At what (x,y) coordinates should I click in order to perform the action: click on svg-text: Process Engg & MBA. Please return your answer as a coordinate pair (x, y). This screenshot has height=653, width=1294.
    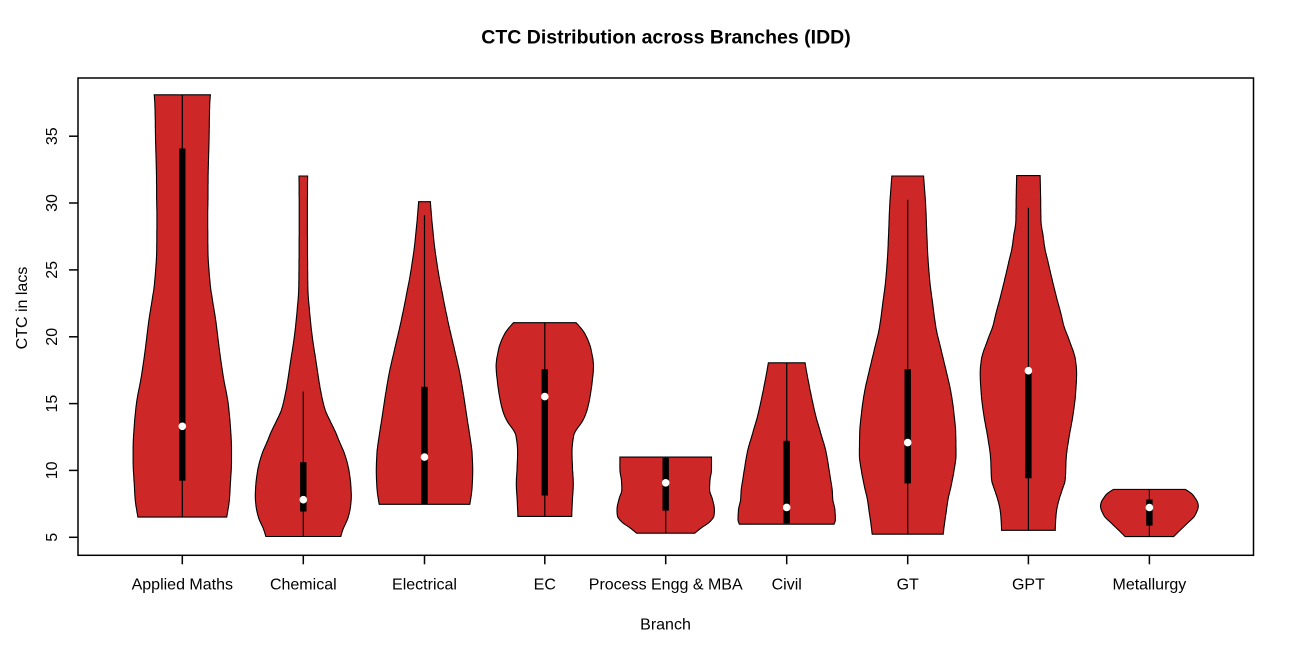
    Looking at the image, I should click on (666, 585).